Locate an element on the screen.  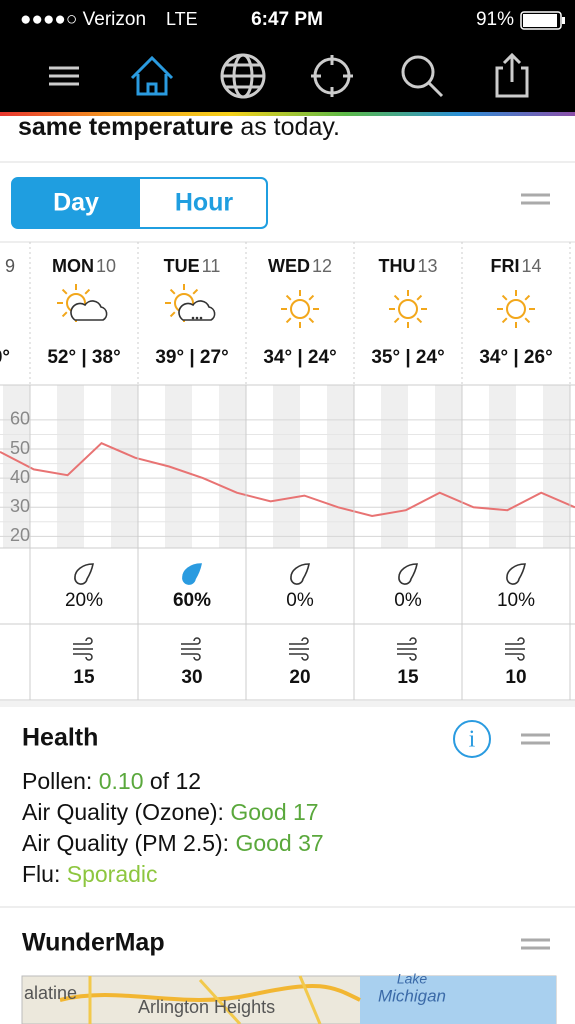
health-label: Flu: is located at coordinates (44, 874).